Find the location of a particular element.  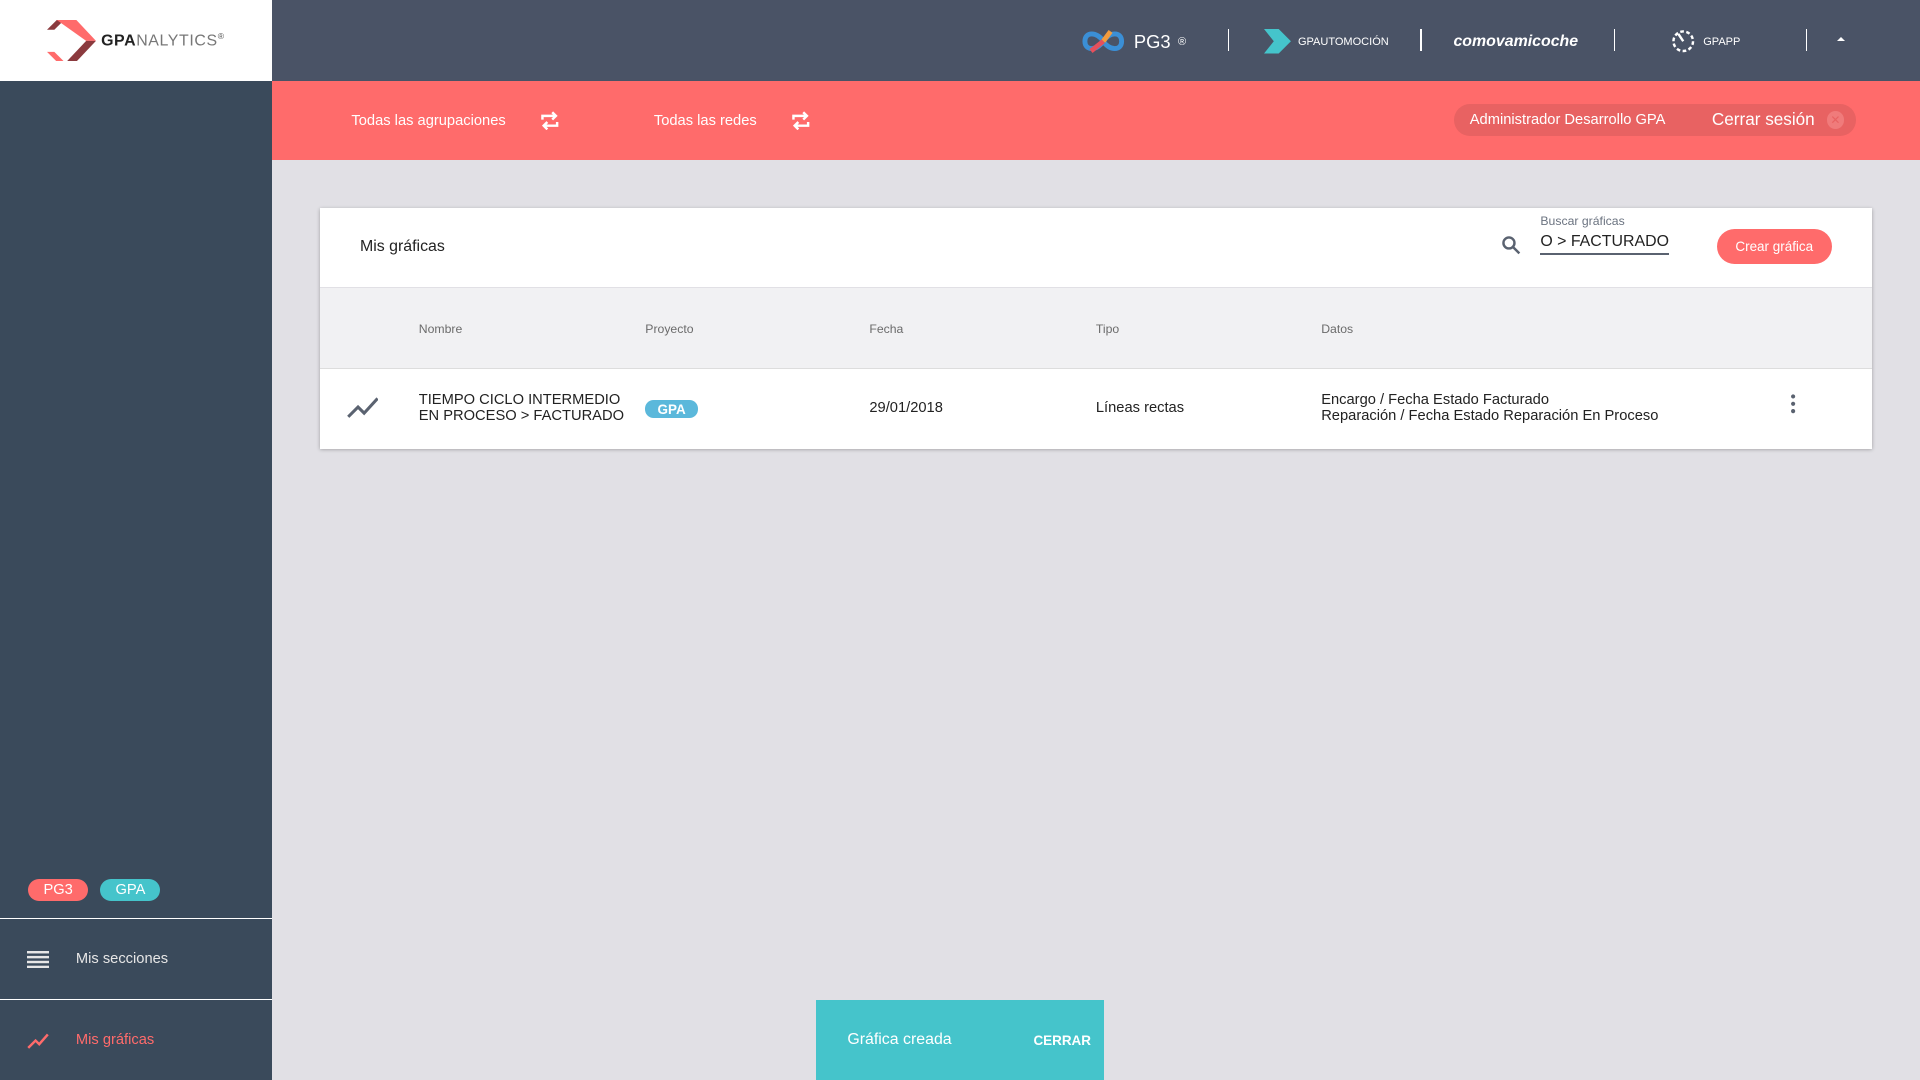

sidebar-item-mis-secciones: Mis secciones is located at coordinates (136, 958).